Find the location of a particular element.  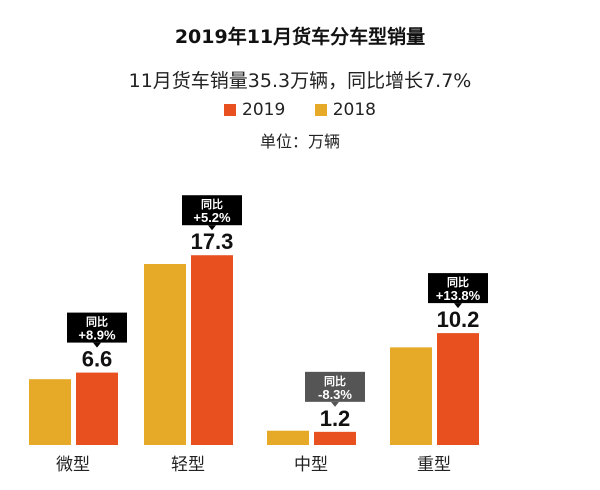

value-label-2019-0: 6.6 is located at coordinates (97, 359).